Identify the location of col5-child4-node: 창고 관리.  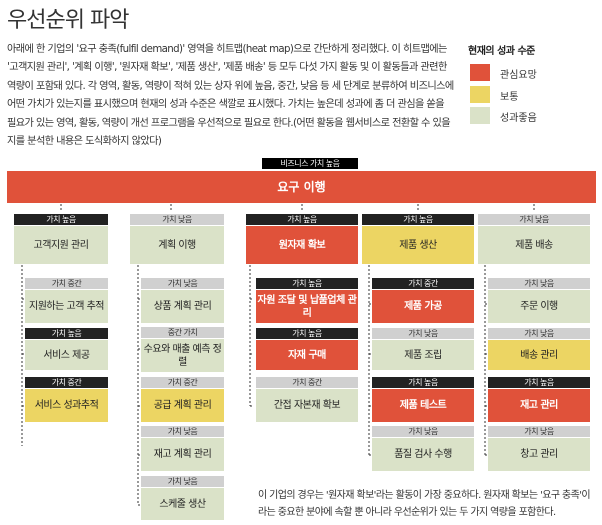
(539, 454).